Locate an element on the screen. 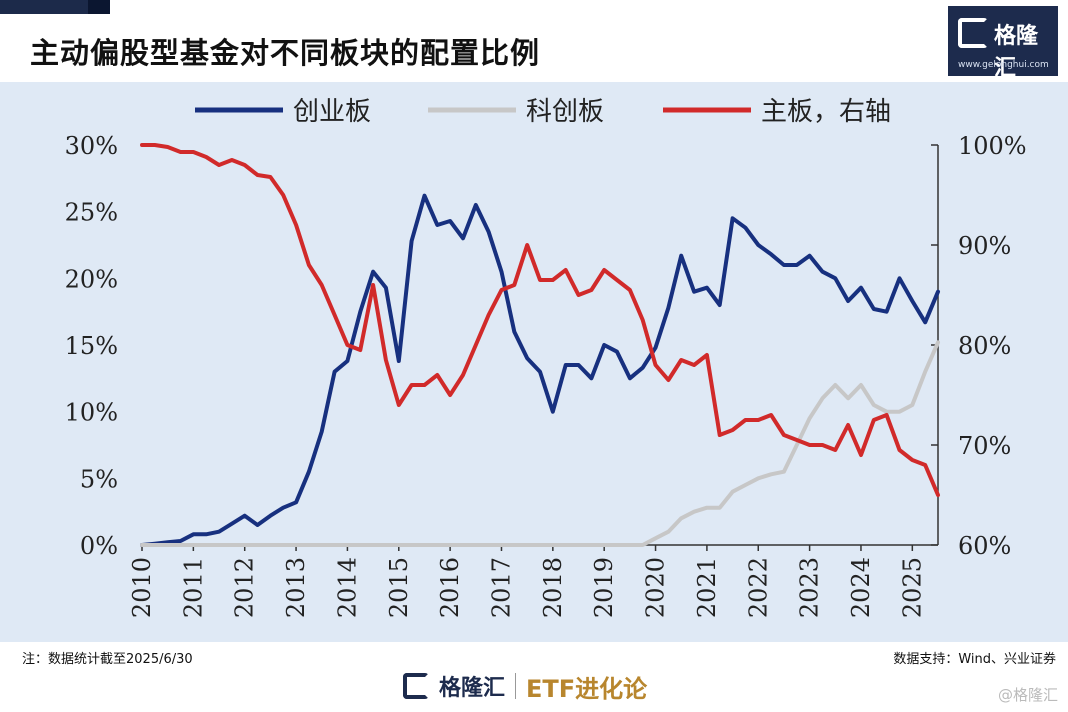 The width and height of the screenshot is (1068, 712). legend-label: 主板，右轴 is located at coordinates (826, 112).